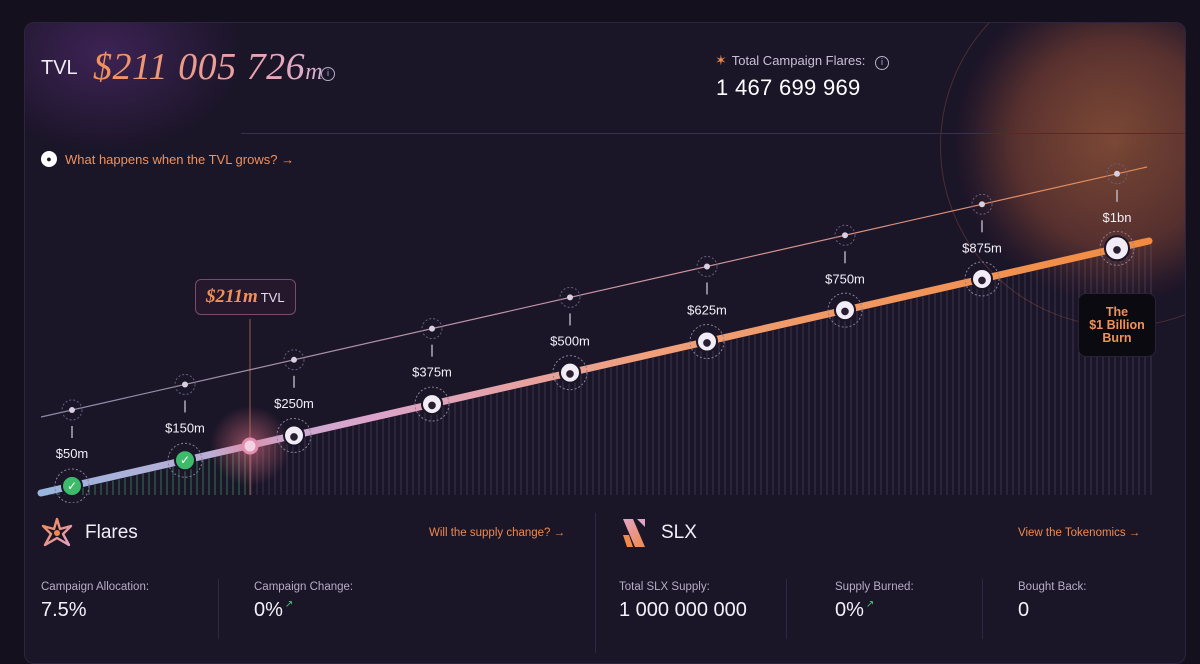 The height and width of the screenshot is (664, 1200). I want to click on milestone-label: $875m, so click(982, 247).